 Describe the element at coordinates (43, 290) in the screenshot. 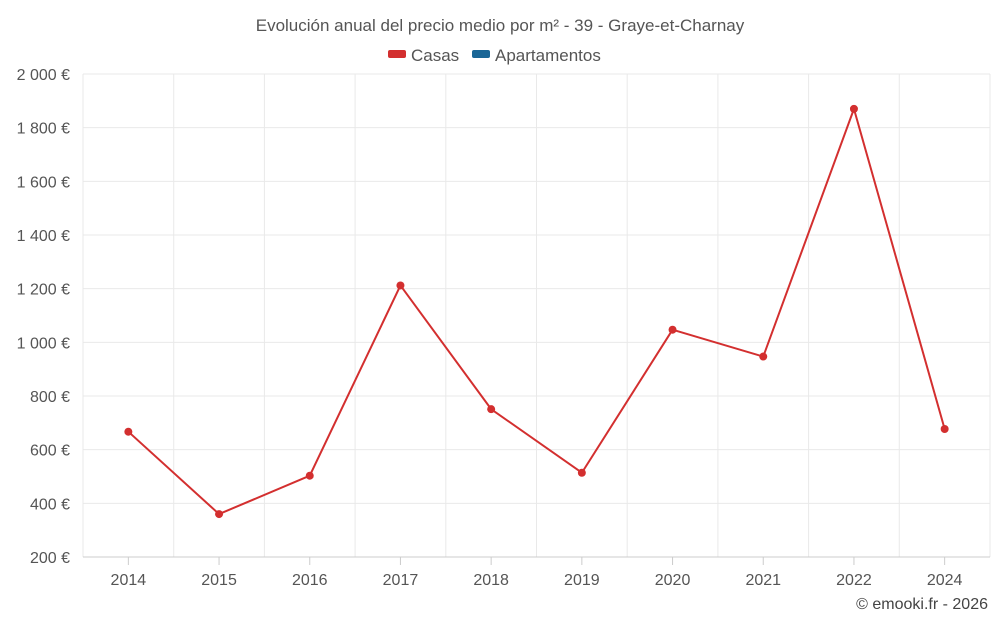

I see `y-tick-label: 1 200 €` at that location.